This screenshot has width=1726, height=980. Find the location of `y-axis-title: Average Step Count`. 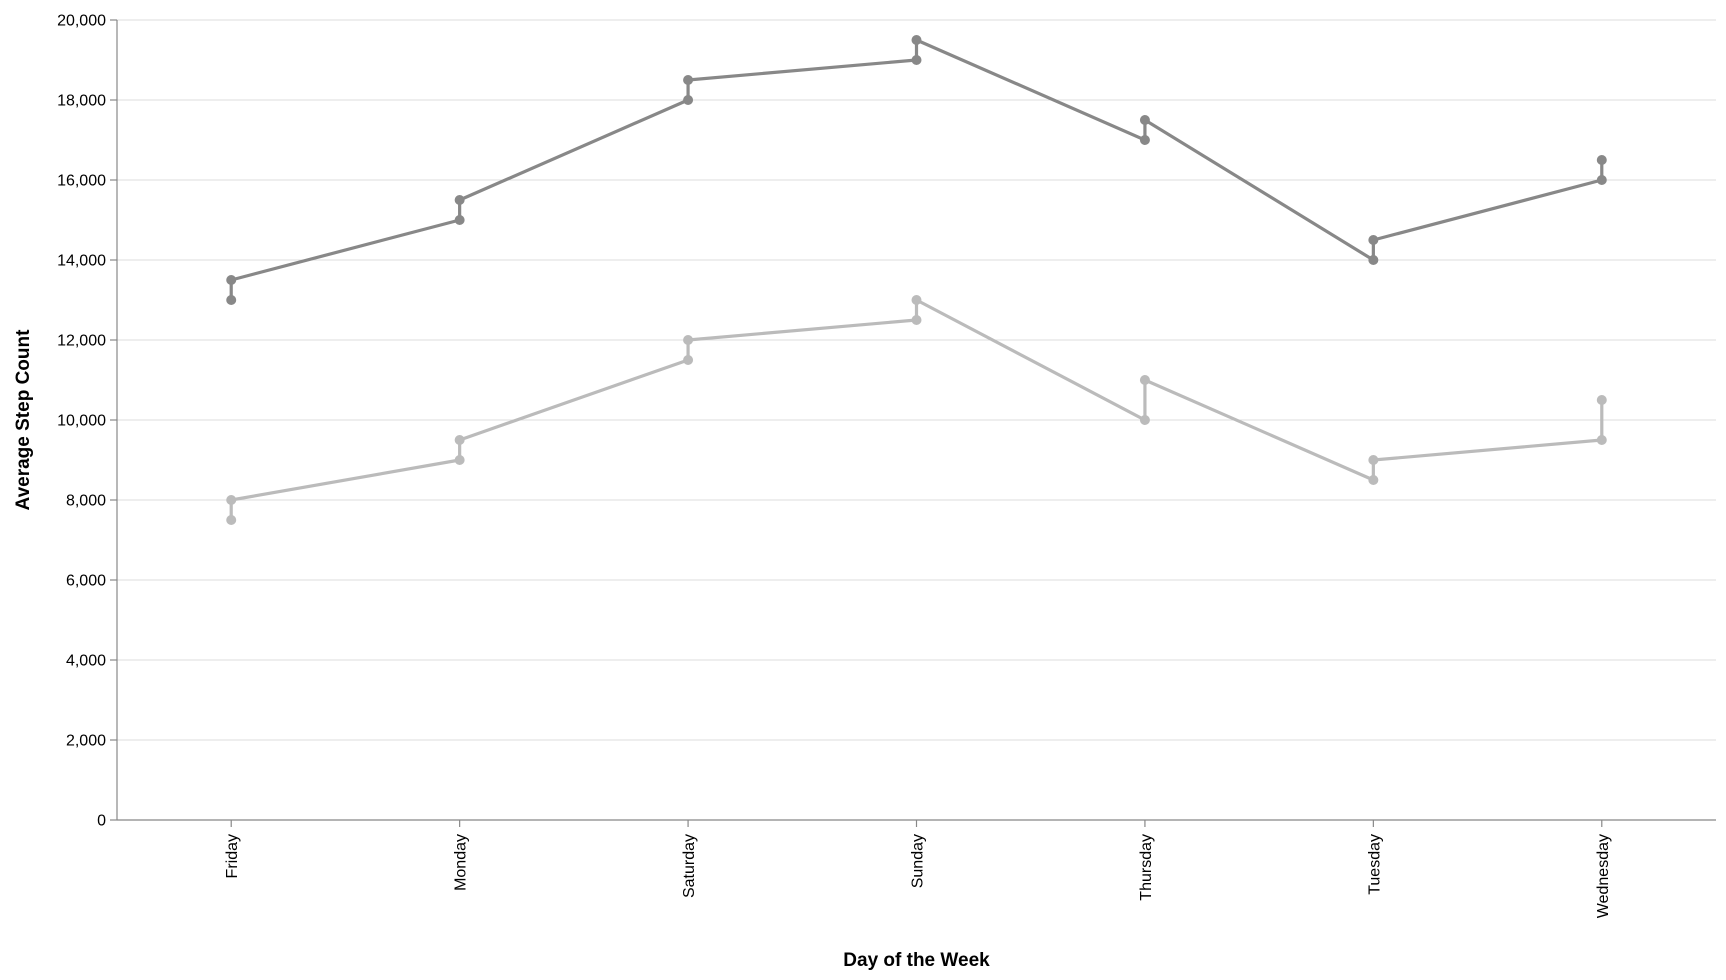

y-axis-title: Average Step Count is located at coordinates (23, 420).